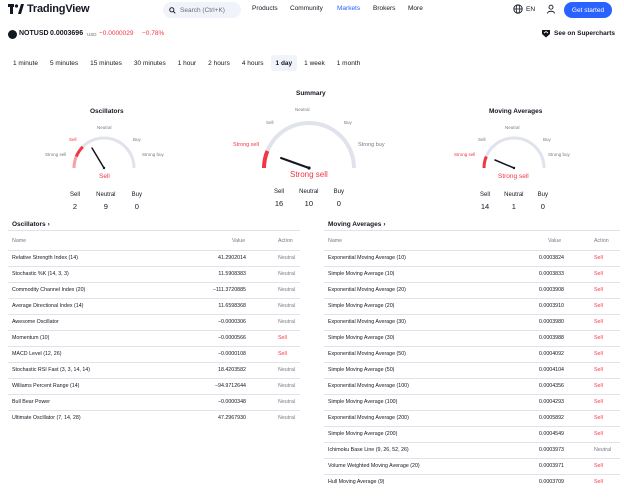 The image size is (624, 502). What do you see at coordinates (559, 154) in the screenshot?
I see `moving-averages-label-strong-buy: Strong buy` at bounding box center [559, 154].